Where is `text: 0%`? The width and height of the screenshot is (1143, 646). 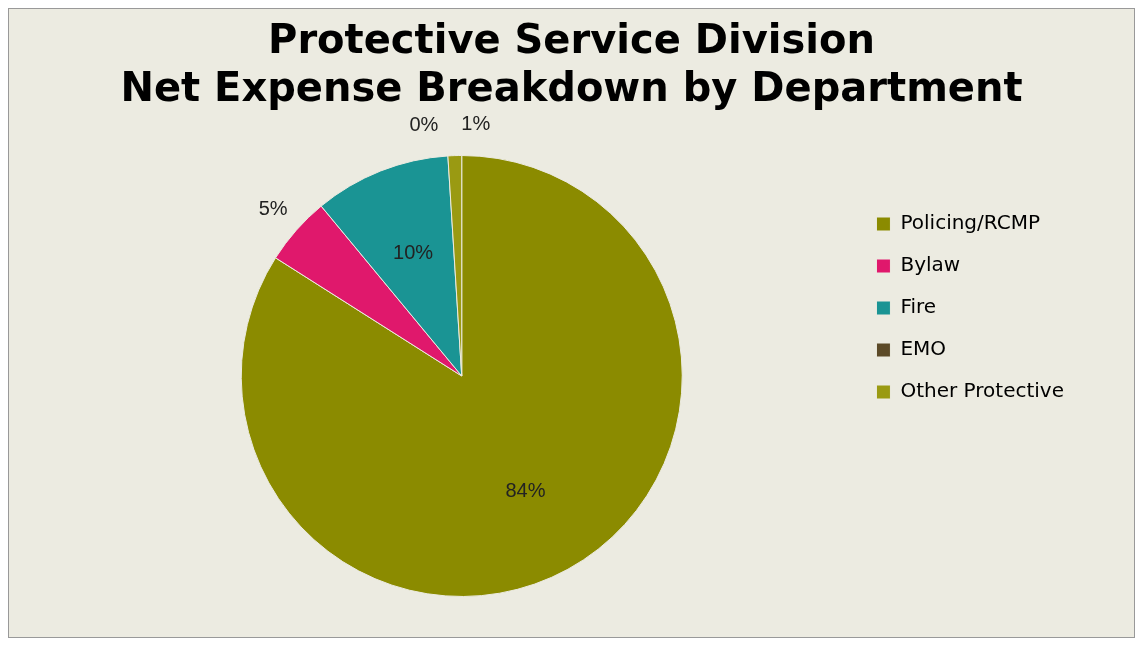
text: 0% is located at coordinates (424, 123).